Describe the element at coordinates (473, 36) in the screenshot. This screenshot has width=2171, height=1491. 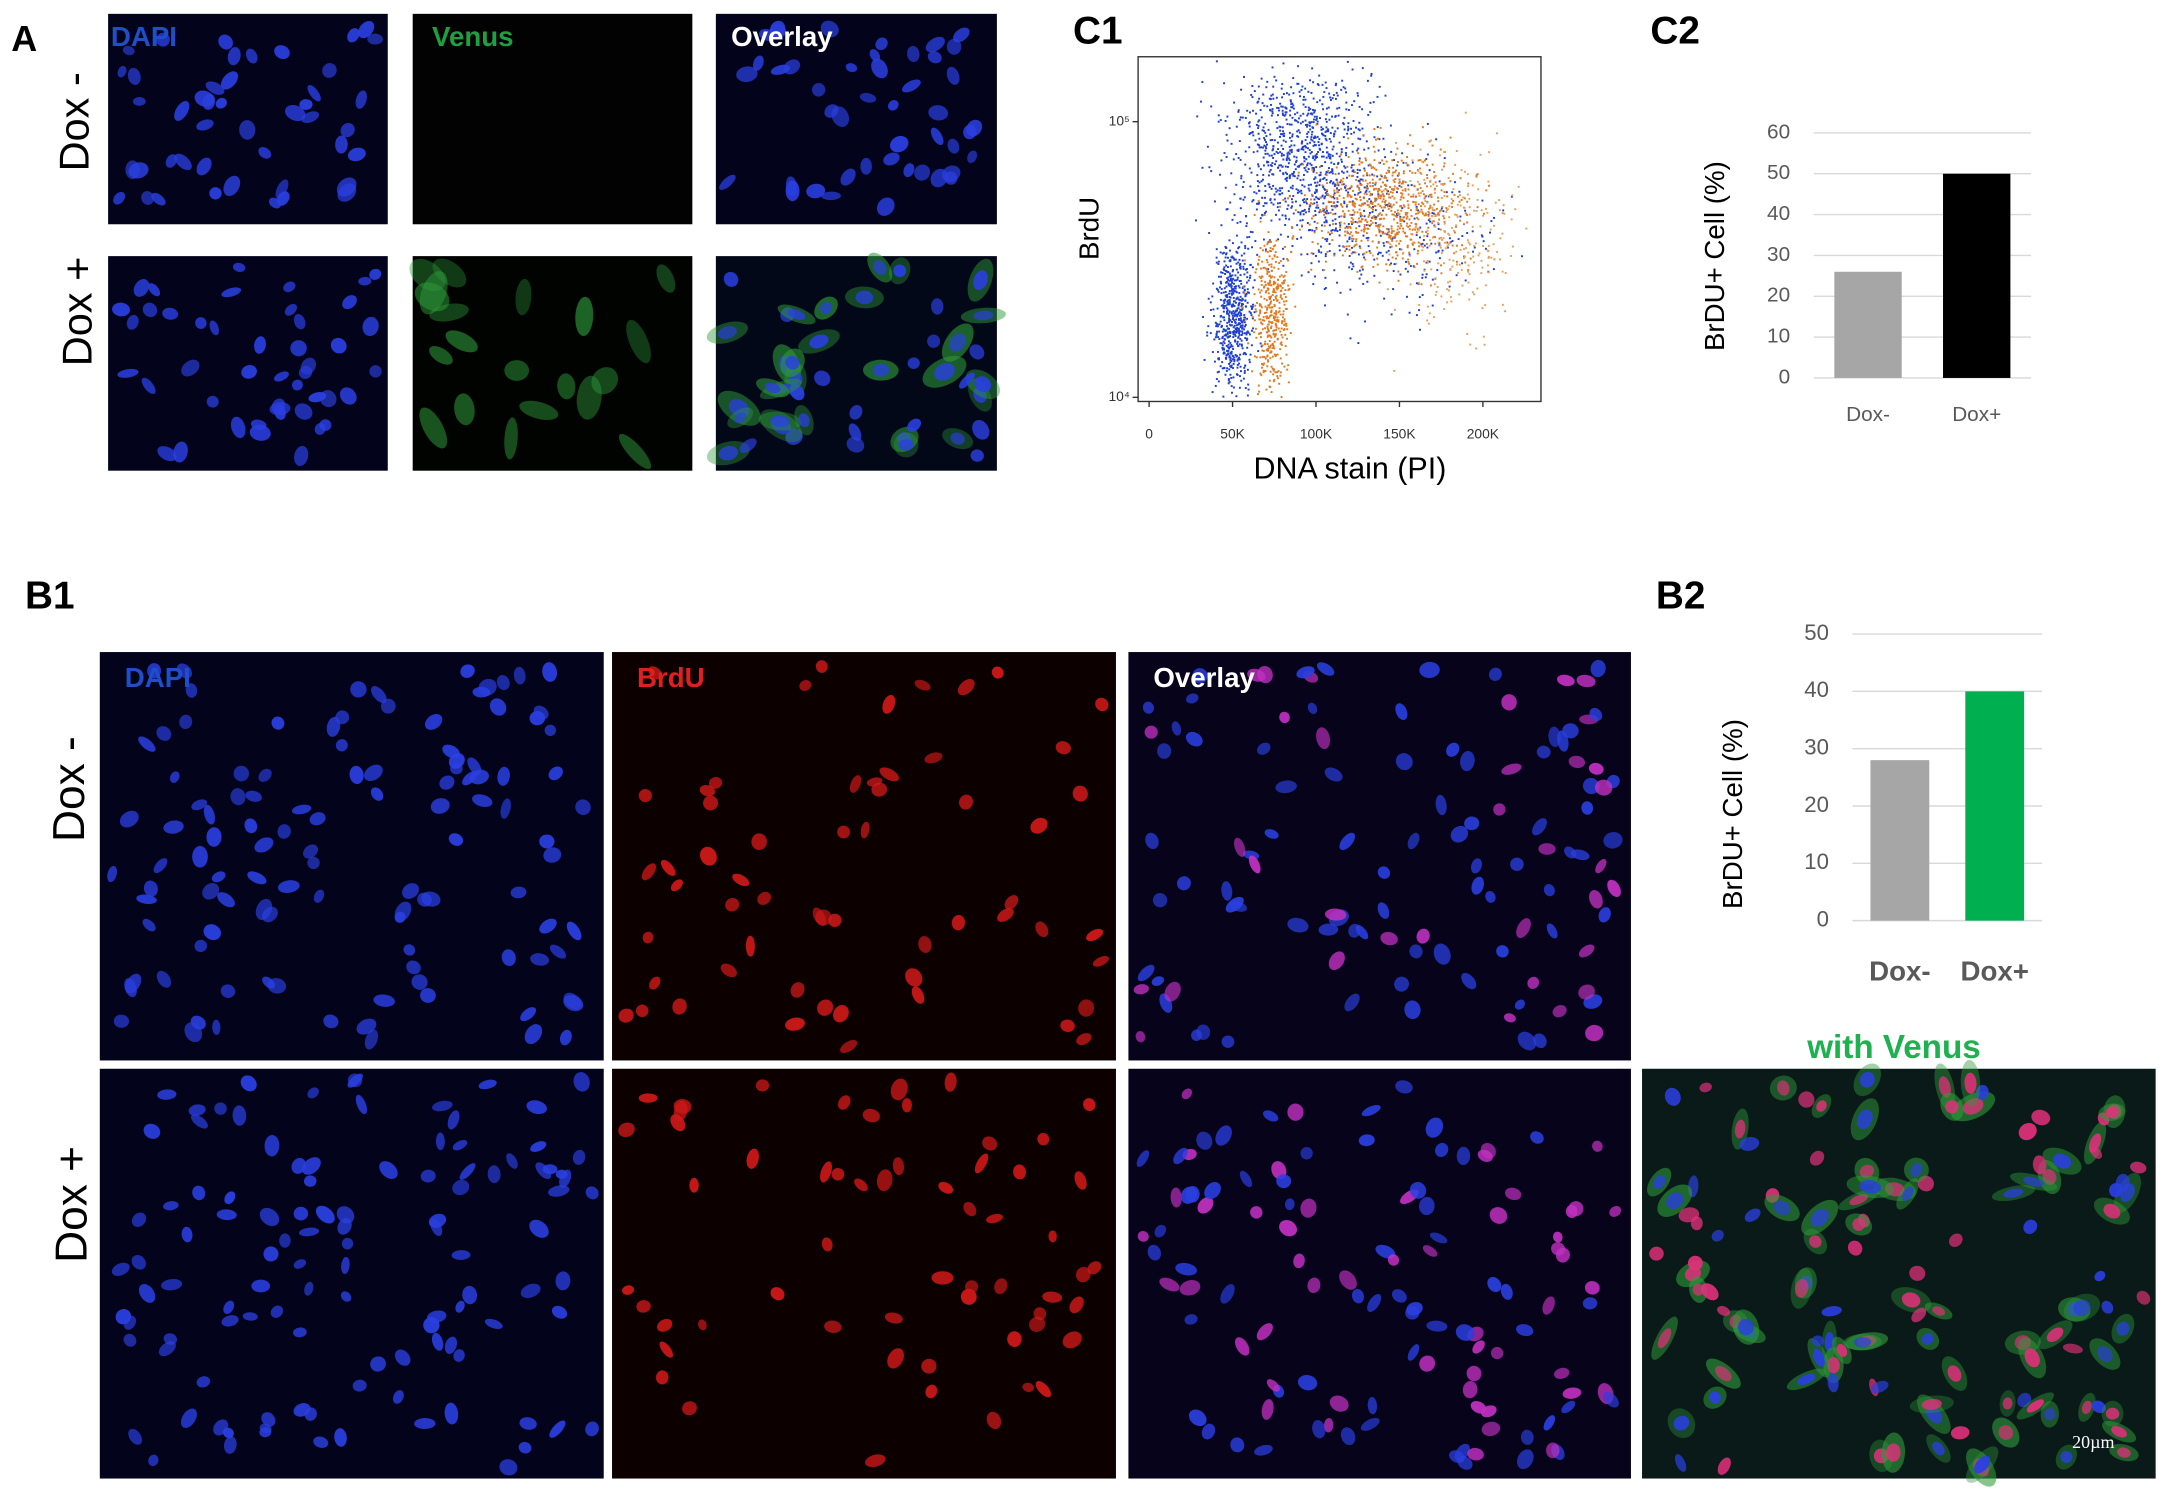
I see `channel-label: Venus` at that location.